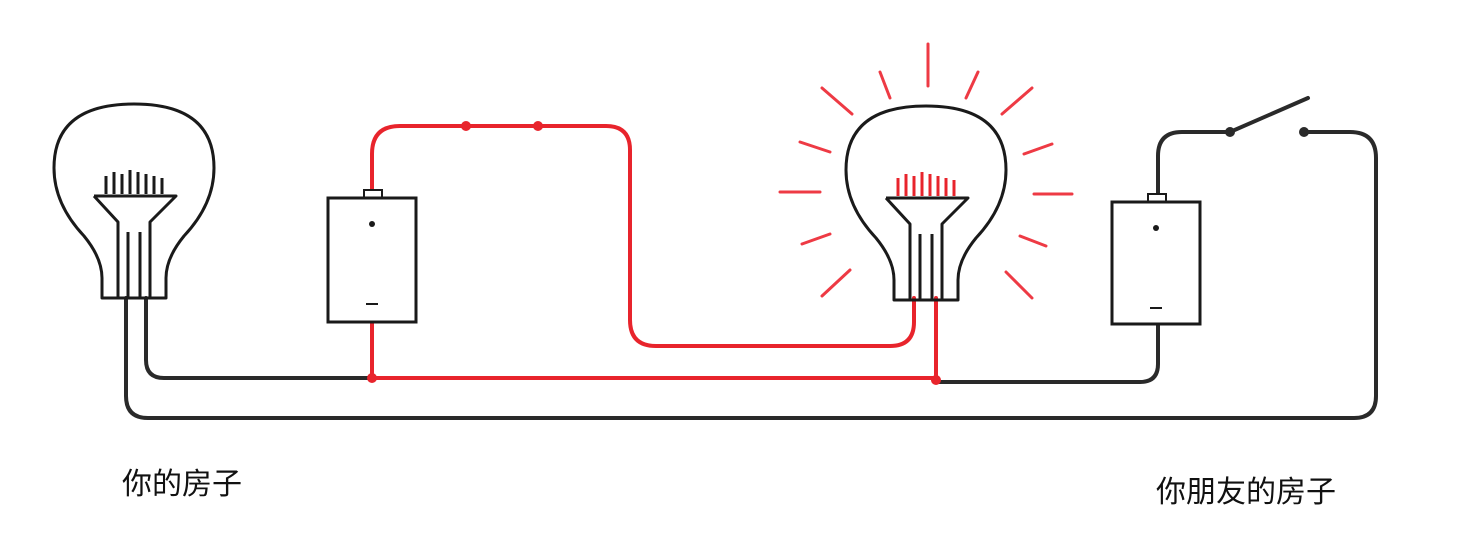 This screenshot has height=560, width=1458. I want to click on left-bulb-filament, so click(134, 182).